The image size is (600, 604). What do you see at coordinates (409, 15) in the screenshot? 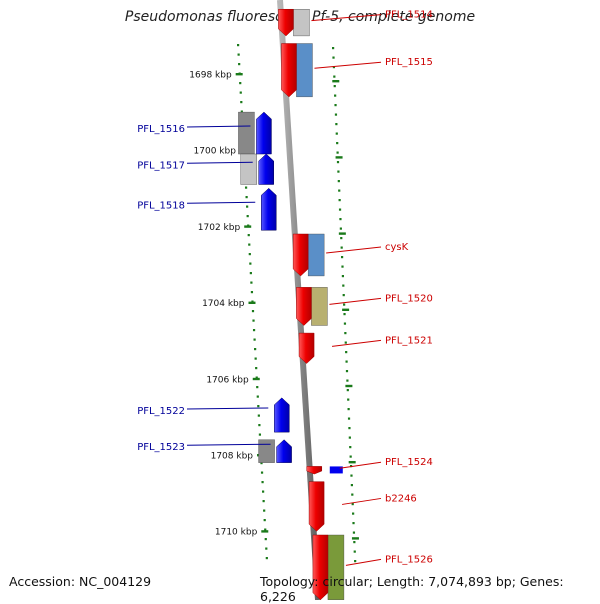
I see `gene-label: PFL_1514` at bounding box center [409, 15].